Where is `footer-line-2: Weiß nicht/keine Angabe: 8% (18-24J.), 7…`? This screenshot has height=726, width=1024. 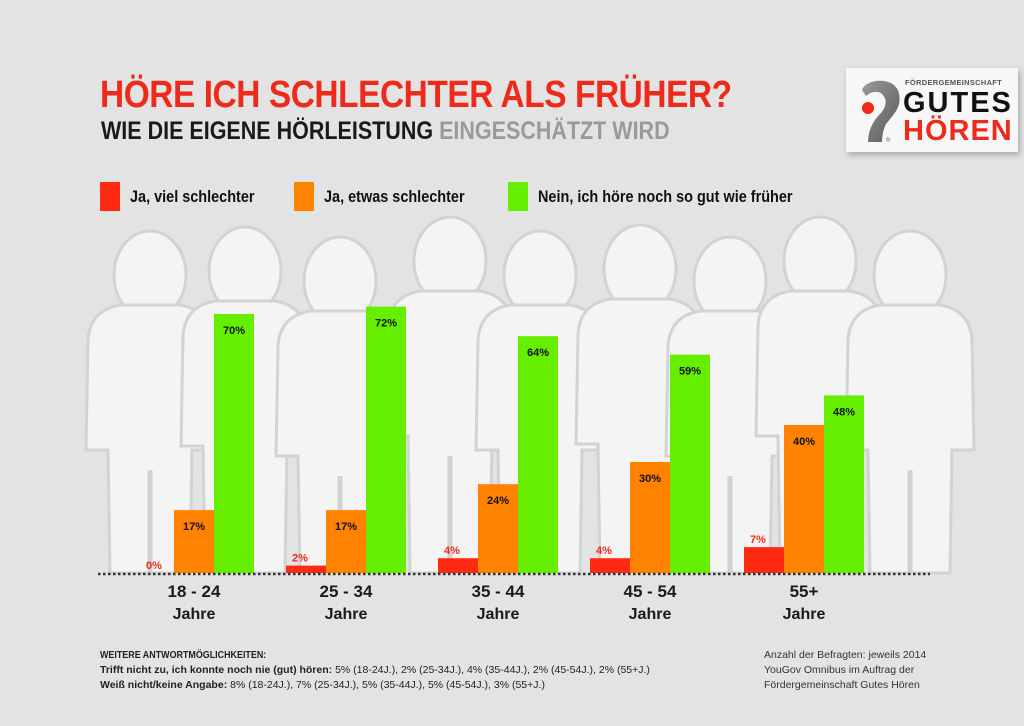 footer-line-2: Weiß nicht/keine Angabe: 8% (18-24J.), 7… is located at coordinates (375, 685).